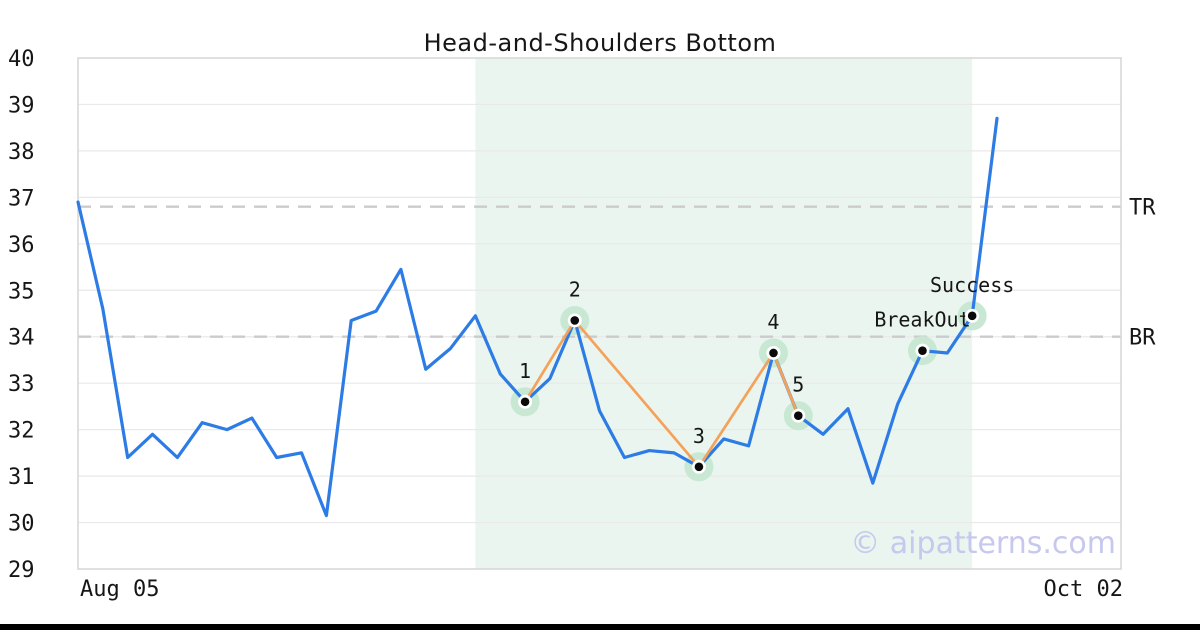  What do you see at coordinates (773, 322) in the screenshot?
I see `annotation-label-4: 4` at bounding box center [773, 322].